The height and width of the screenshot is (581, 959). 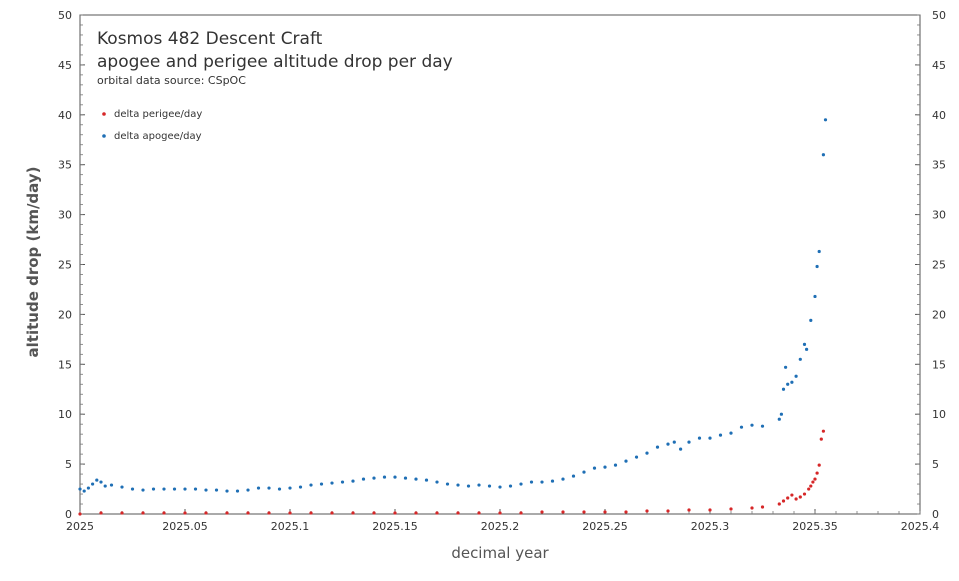 What do you see at coordinates (939, 314) in the screenshot?
I see `y-tick-label-right: 20` at bounding box center [939, 314].